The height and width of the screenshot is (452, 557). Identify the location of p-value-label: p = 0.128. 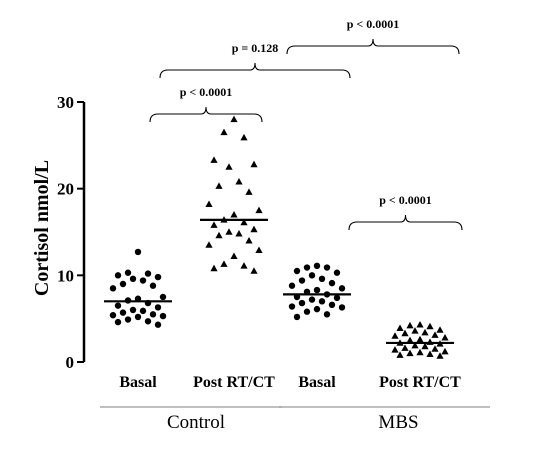
(255, 48).